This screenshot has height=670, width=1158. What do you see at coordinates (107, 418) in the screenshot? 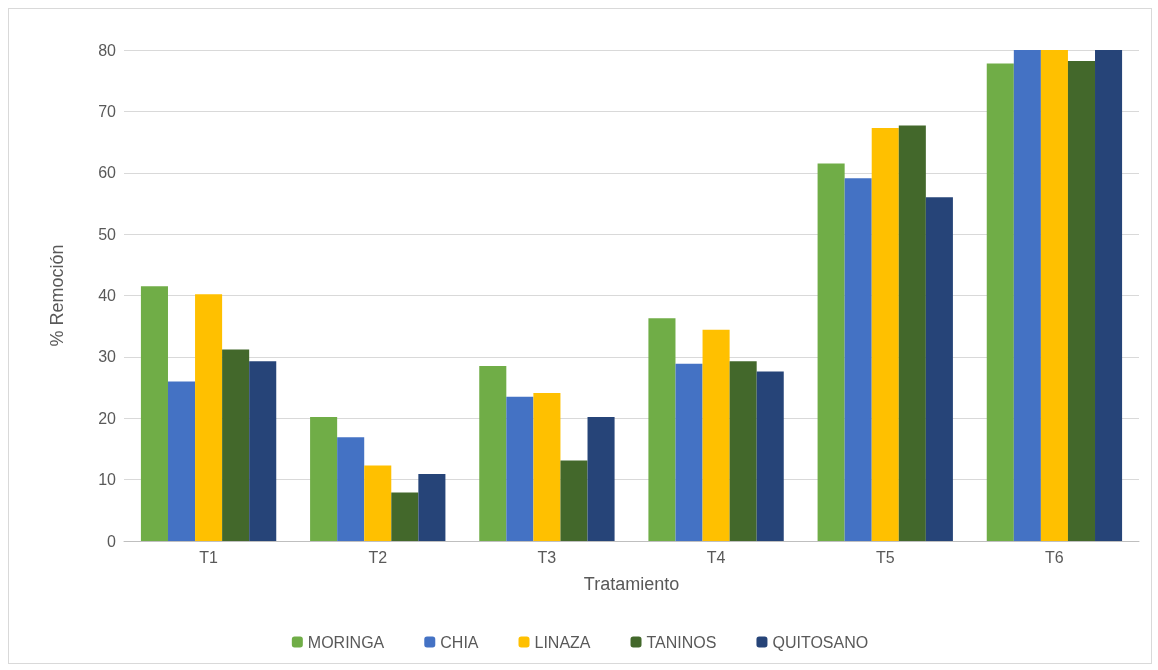
I see `y-tick-label: 20` at bounding box center [107, 418].